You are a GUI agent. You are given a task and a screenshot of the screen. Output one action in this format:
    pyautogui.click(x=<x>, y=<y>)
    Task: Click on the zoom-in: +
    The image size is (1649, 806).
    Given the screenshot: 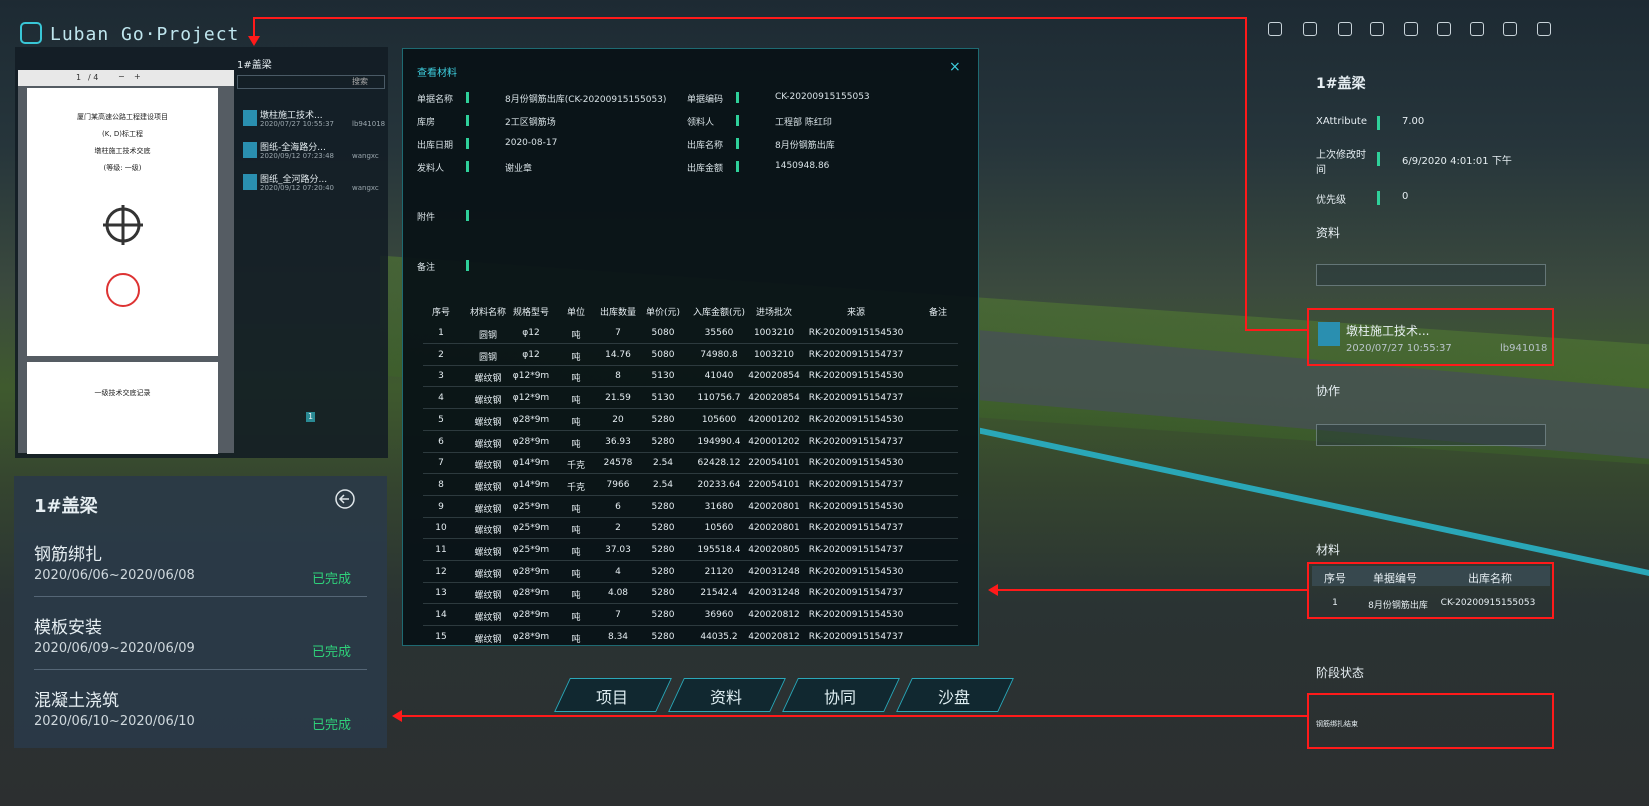 What is the action you would take?
    pyautogui.click(x=137, y=76)
    